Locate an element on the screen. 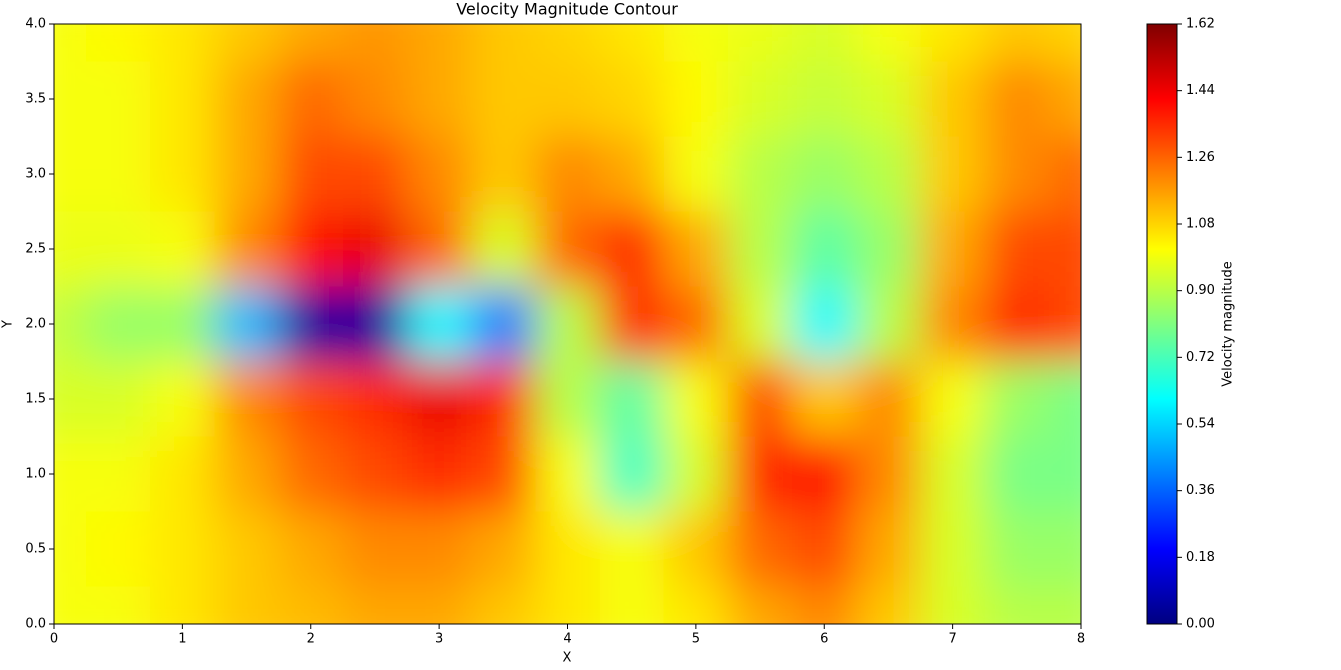  colorbar-tick-label: 0.00 is located at coordinates (1200, 624).